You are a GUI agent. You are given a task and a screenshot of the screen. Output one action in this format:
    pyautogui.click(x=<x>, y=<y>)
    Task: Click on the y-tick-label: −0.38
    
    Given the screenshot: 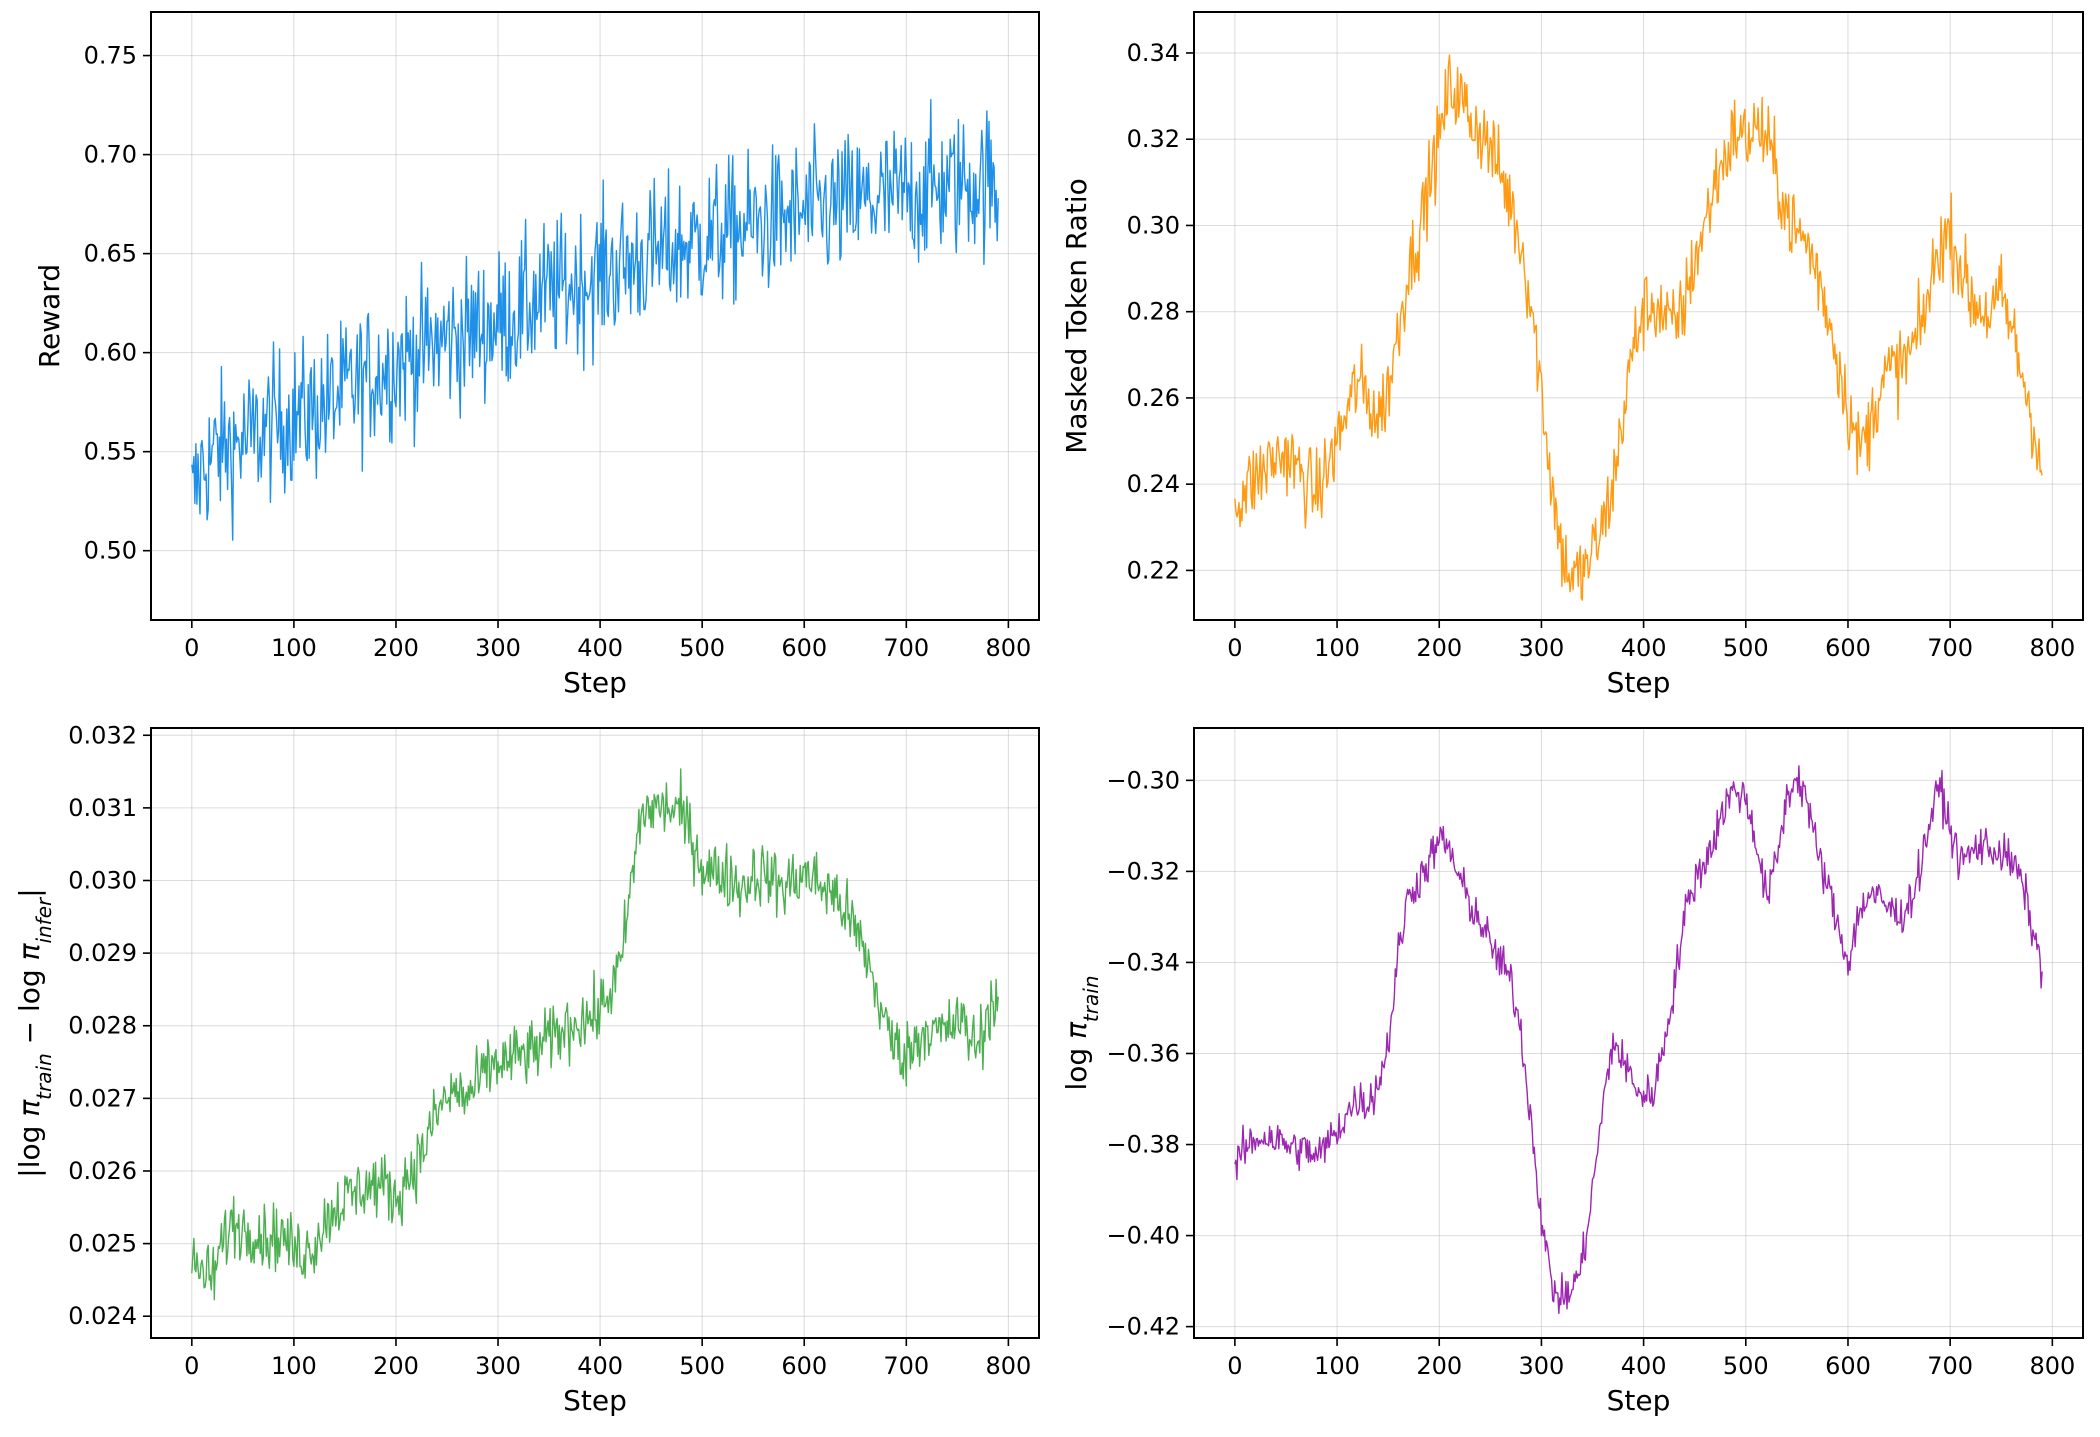 What is the action you would take?
    pyautogui.click(x=1143, y=1145)
    